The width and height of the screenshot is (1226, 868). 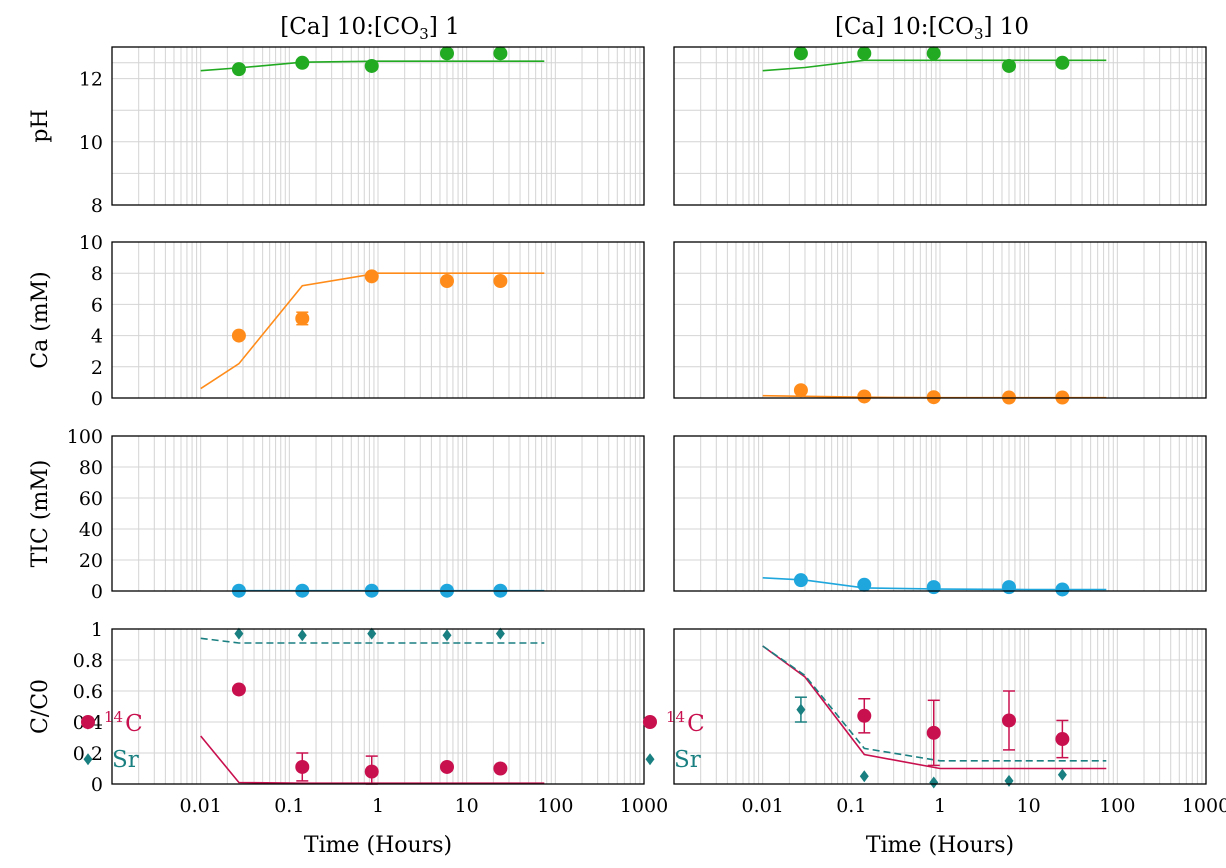 I want to click on y-tick-label: 20, so click(x=91, y=561).